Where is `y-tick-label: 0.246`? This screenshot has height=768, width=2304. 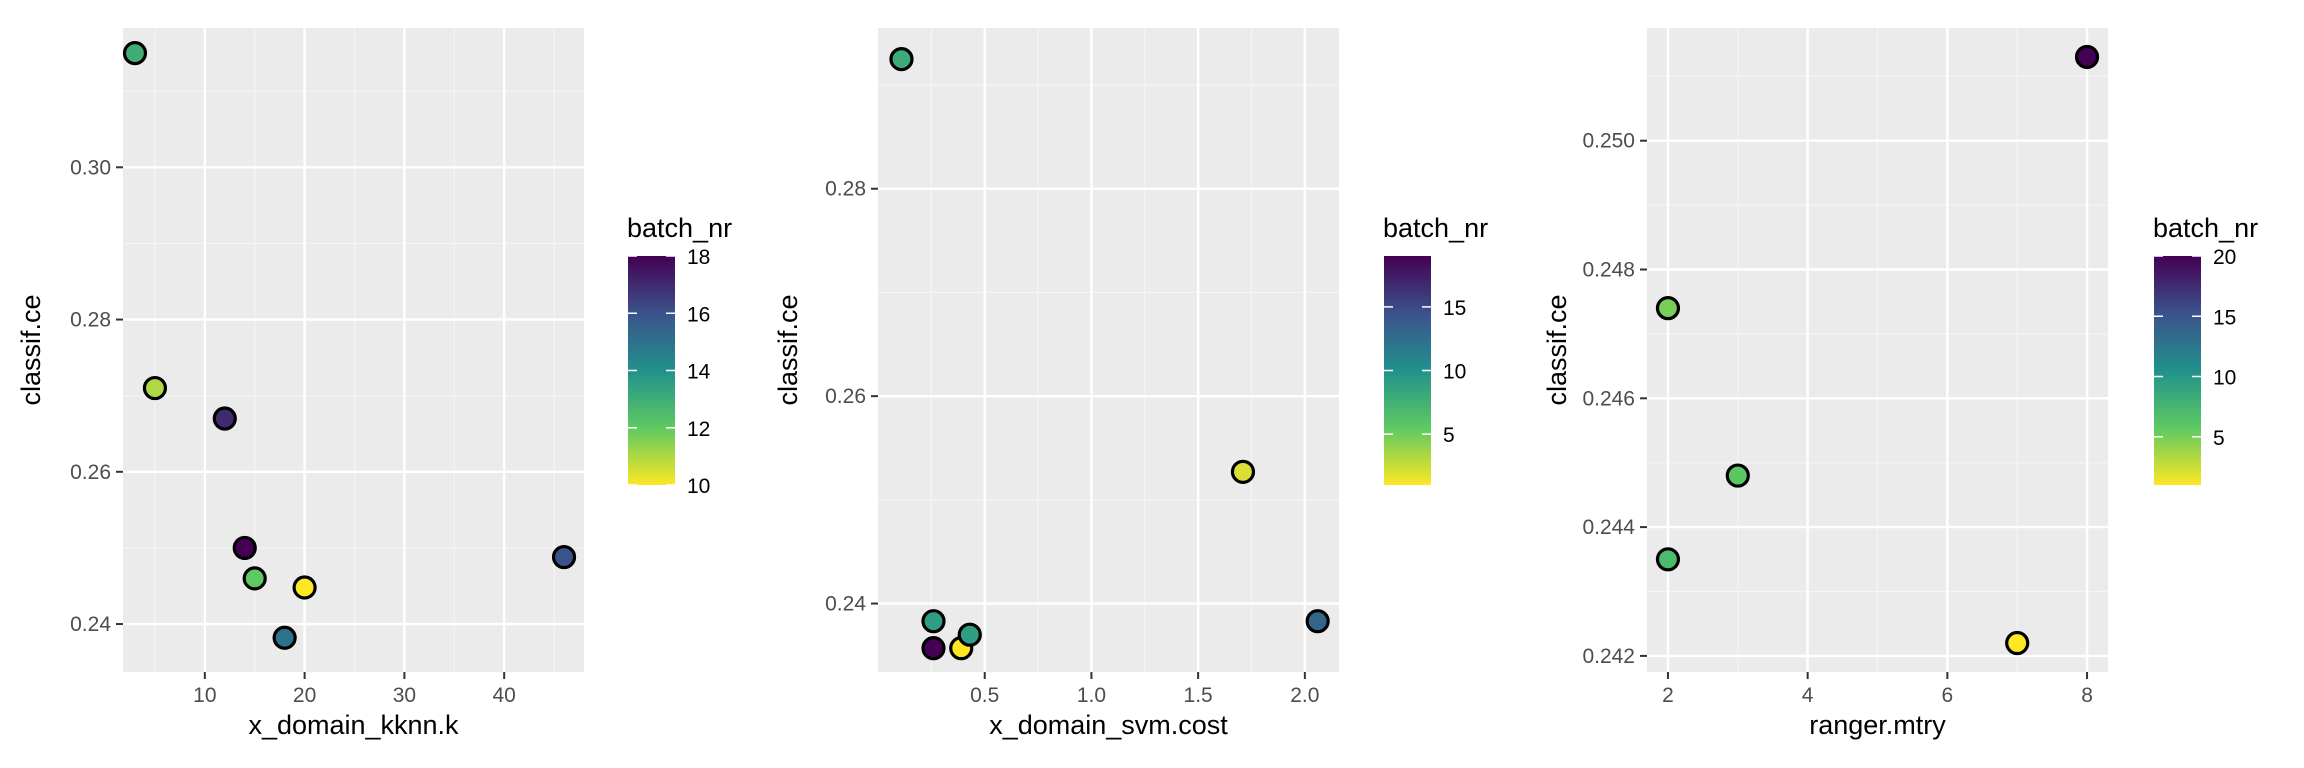 y-tick-label: 0.246 is located at coordinates (1608, 398).